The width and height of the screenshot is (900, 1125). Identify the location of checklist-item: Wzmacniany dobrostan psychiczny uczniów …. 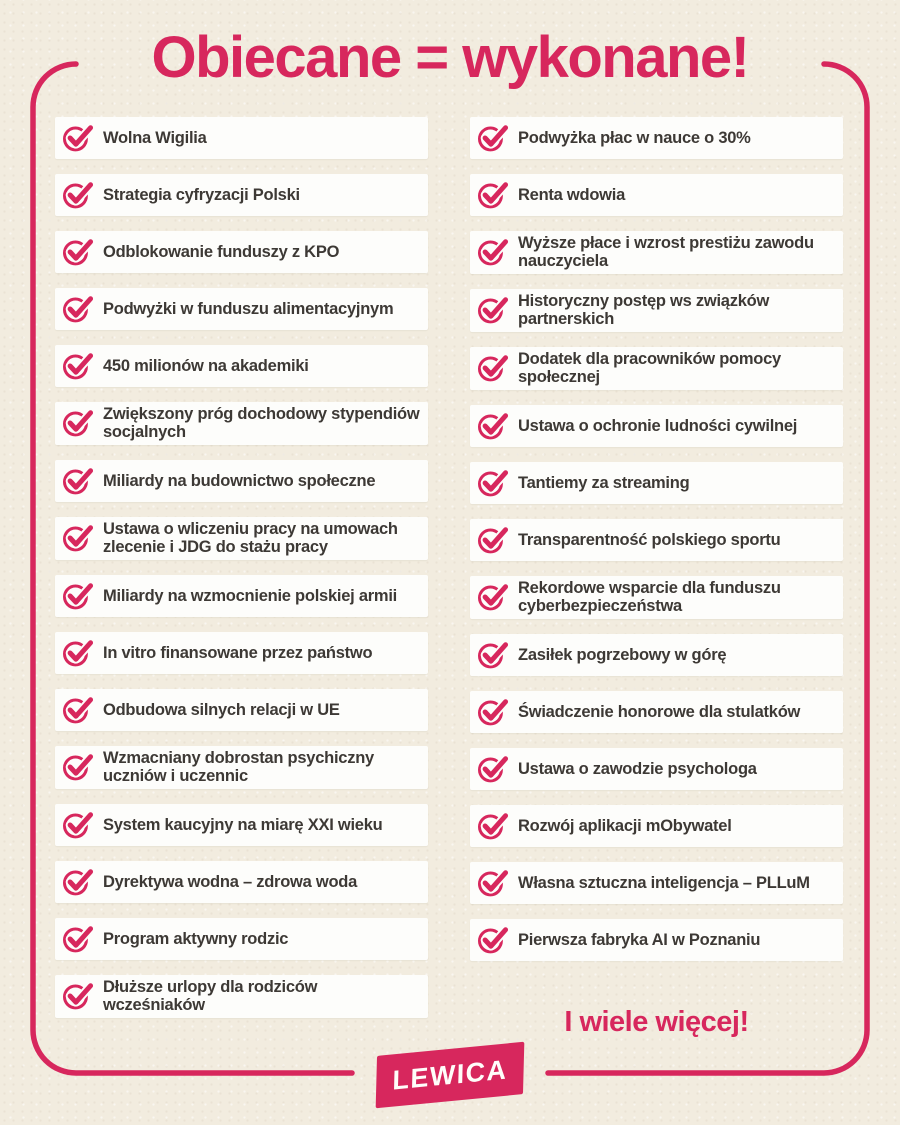
(241, 767).